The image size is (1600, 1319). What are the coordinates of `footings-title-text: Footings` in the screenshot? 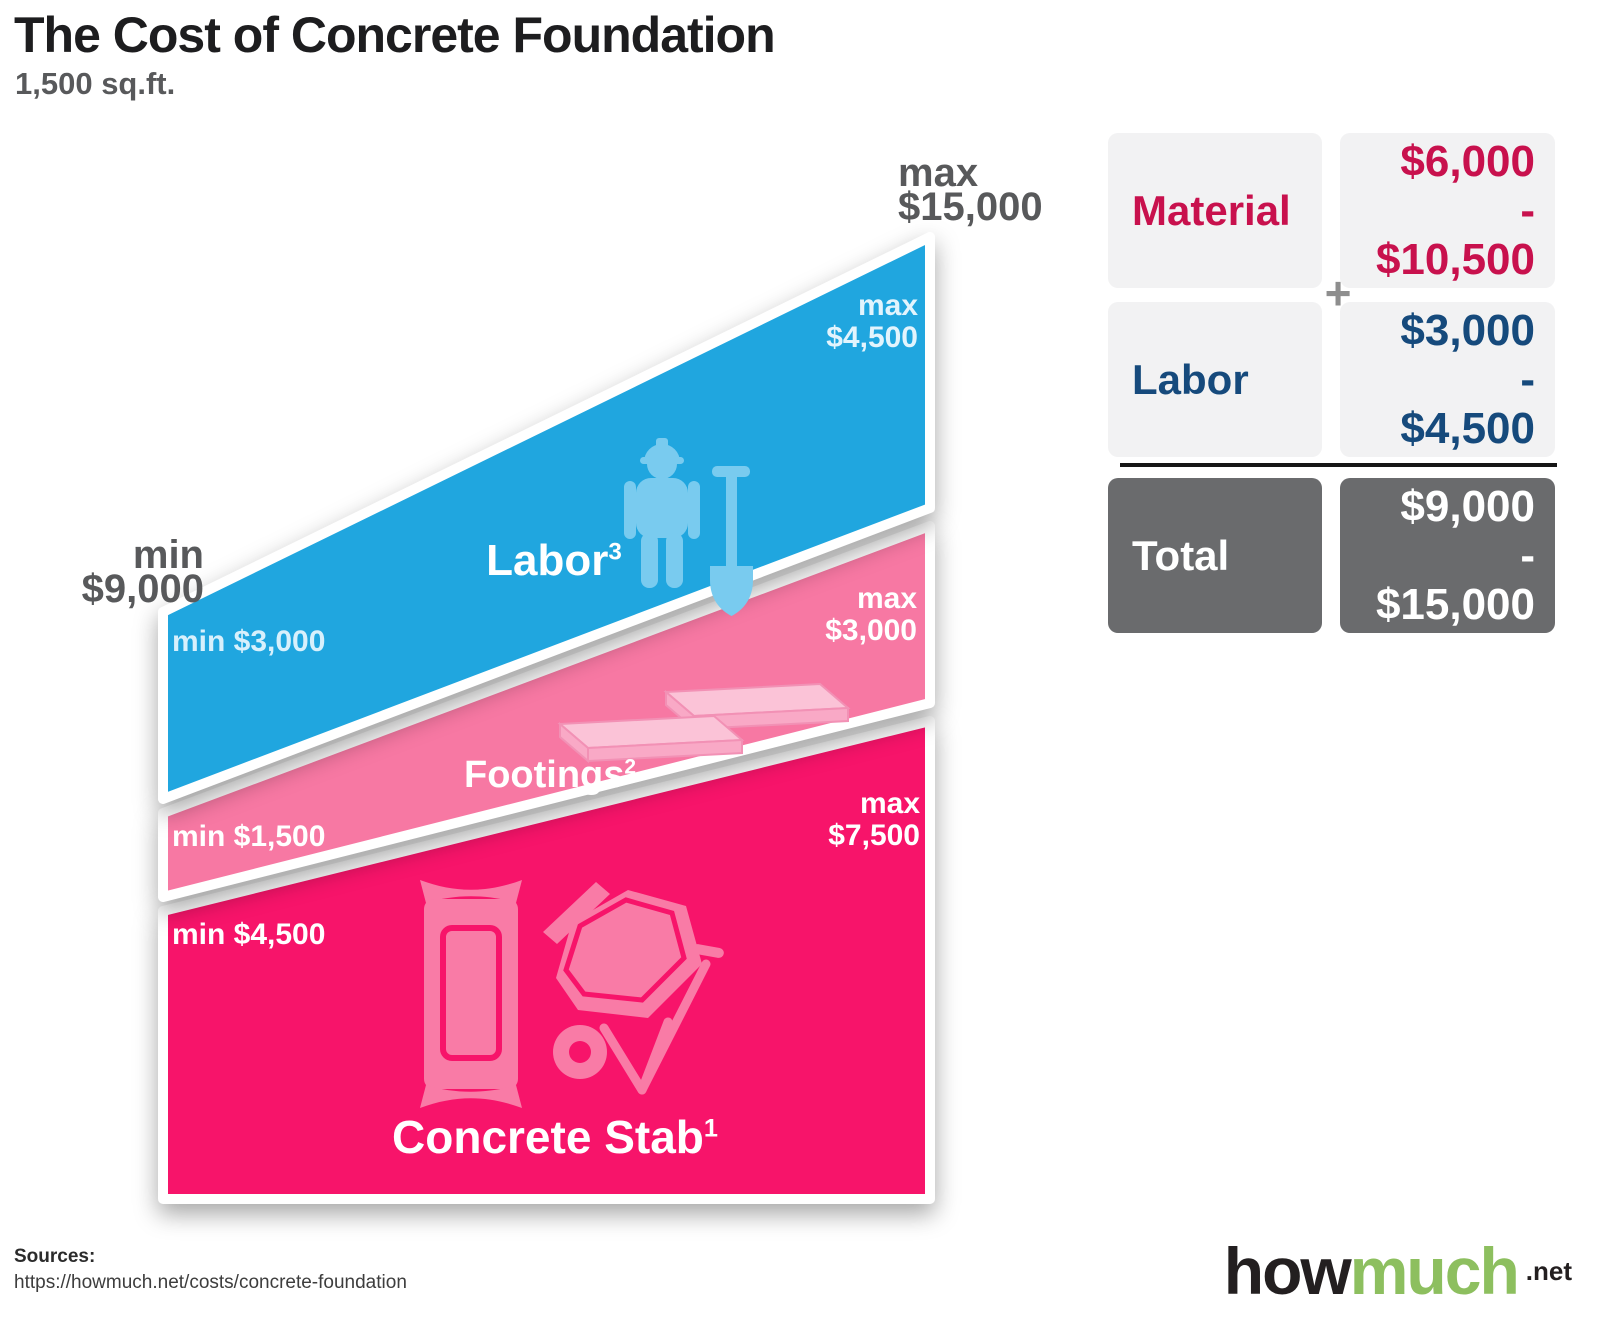 It's located at (544, 775).